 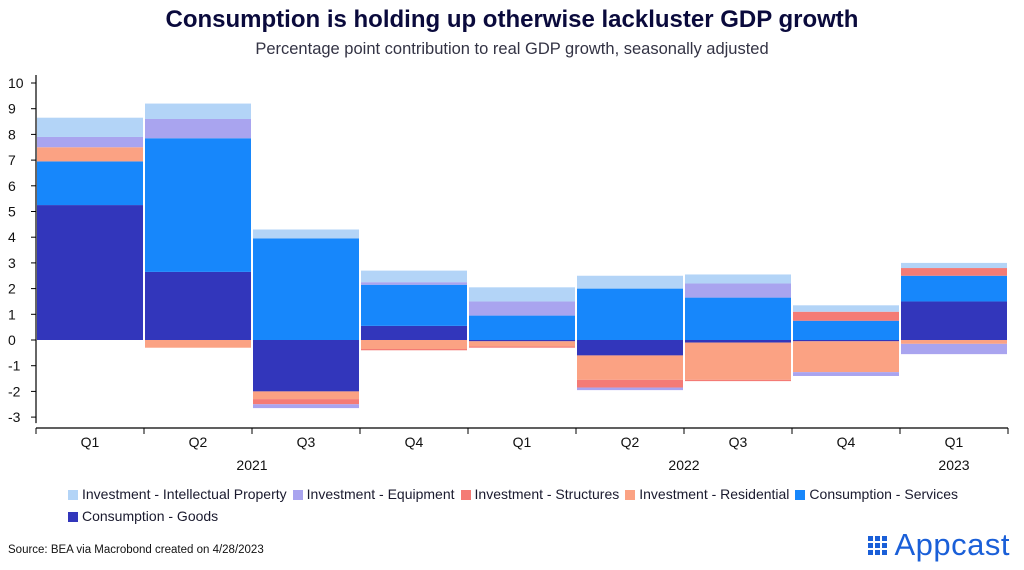 What do you see at coordinates (12, 340) in the screenshot?
I see `y-tick-label: 0` at bounding box center [12, 340].